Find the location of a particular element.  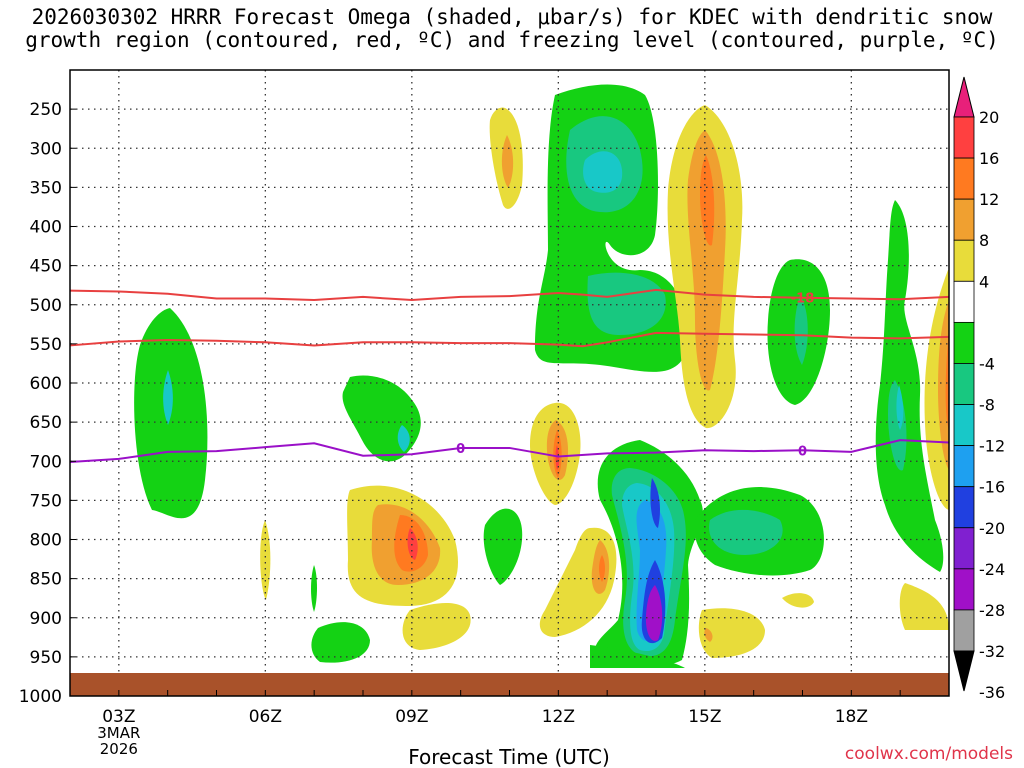

colorbar-label-10: -24 is located at coordinates (992, 569).